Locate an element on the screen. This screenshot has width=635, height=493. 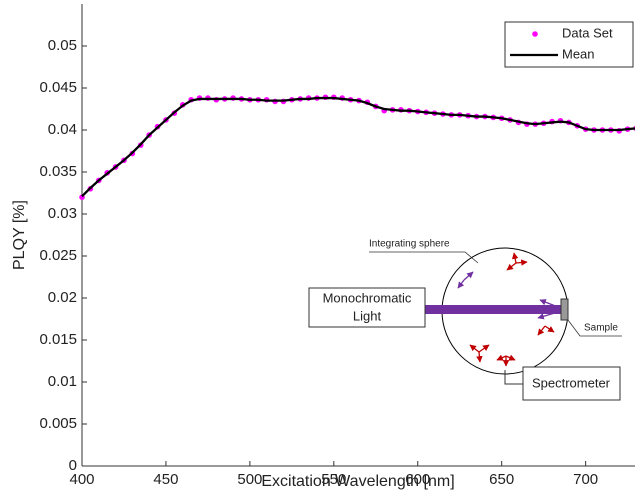
legend-box is located at coordinates (569, 44).